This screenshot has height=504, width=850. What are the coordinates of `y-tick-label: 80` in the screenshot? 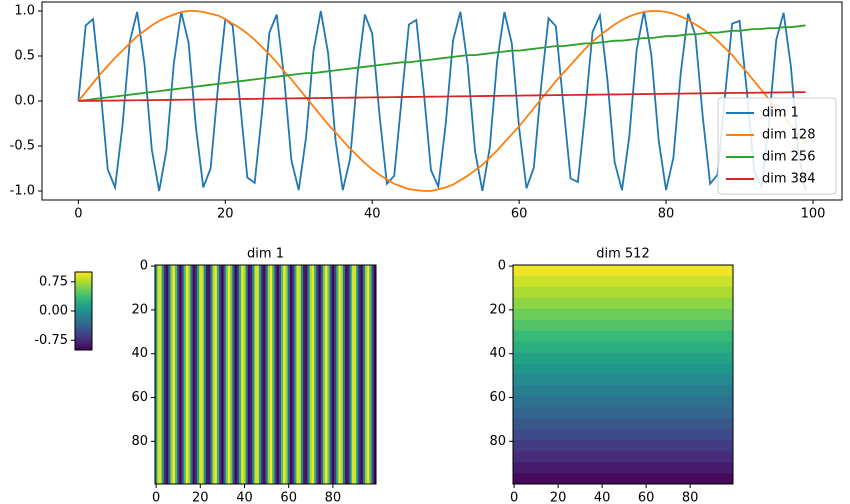 It's located at (497, 441).